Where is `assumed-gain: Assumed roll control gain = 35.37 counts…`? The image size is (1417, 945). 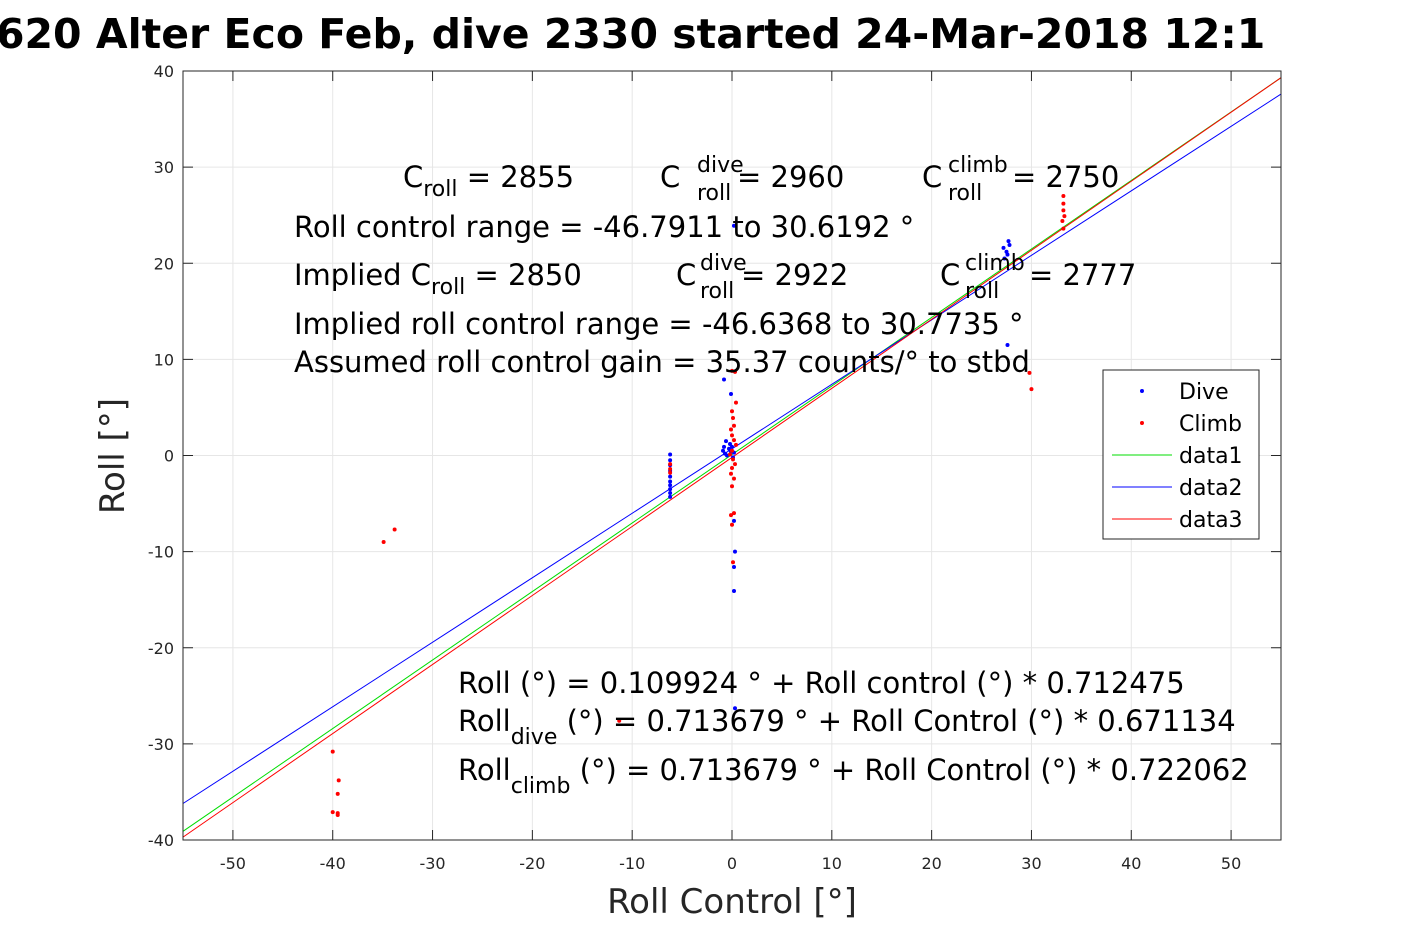
assumed-gain: Assumed roll control gain = 35.37 counts… is located at coordinates (662, 362).